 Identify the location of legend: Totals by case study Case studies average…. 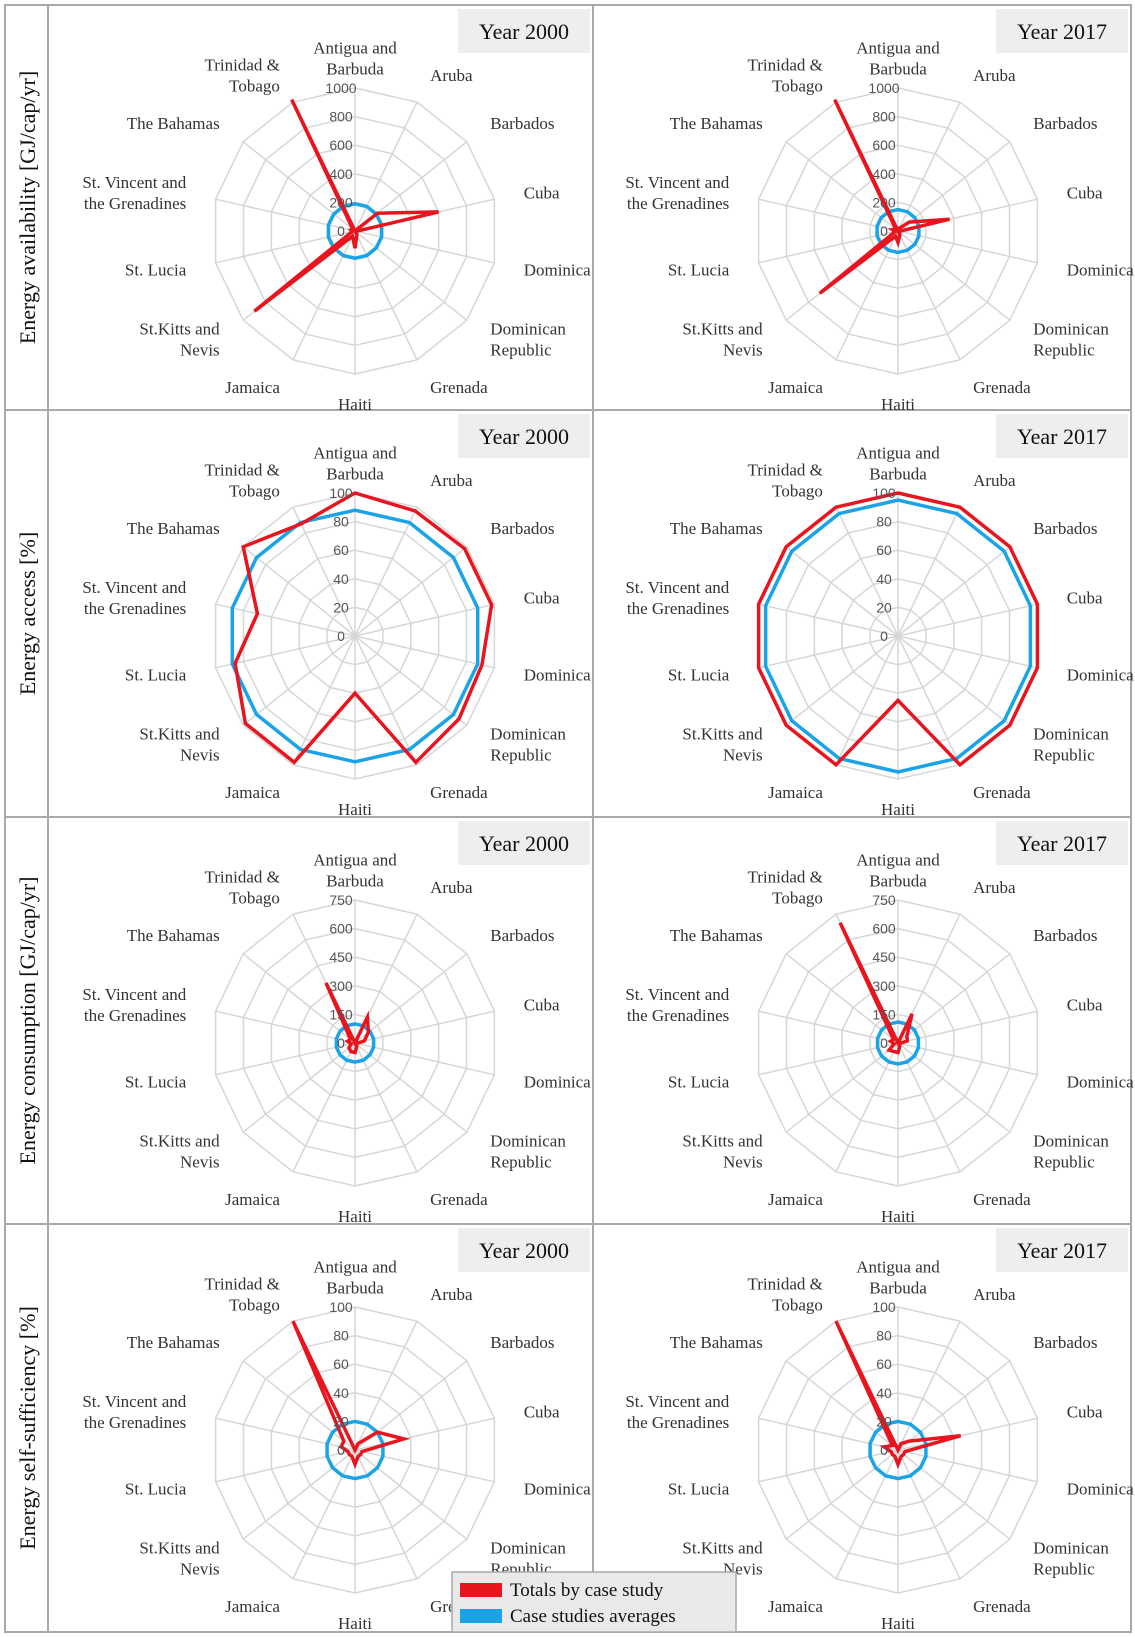
(594, 1602).